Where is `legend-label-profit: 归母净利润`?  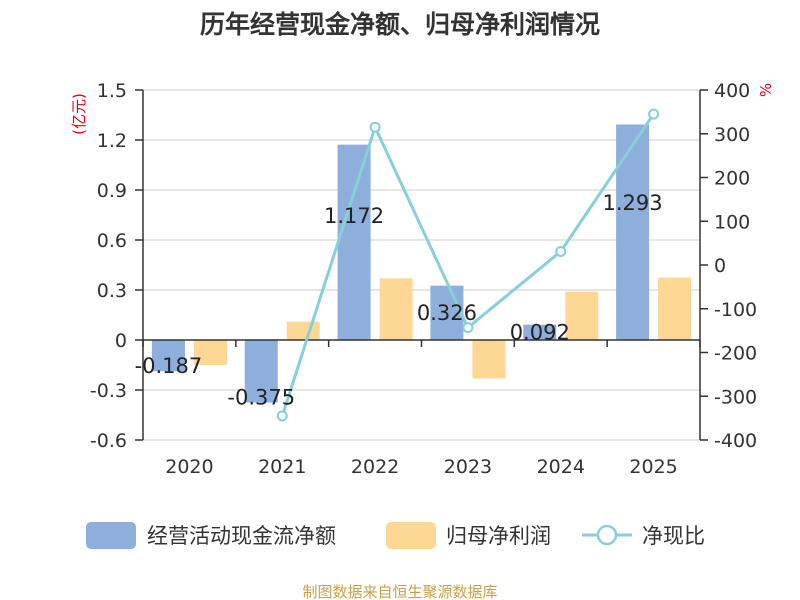
legend-label-profit: 归母净利润 is located at coordinates (498, 536).